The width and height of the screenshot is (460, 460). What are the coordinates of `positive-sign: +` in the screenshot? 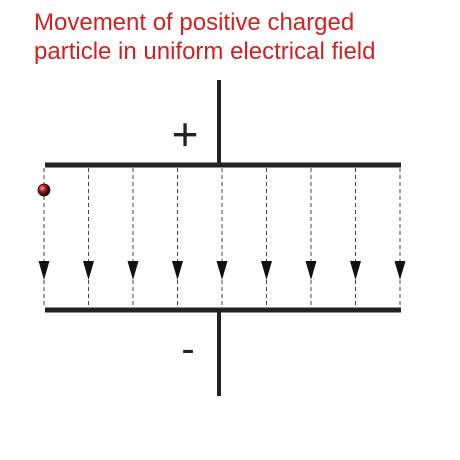 It's located at (185, 134).